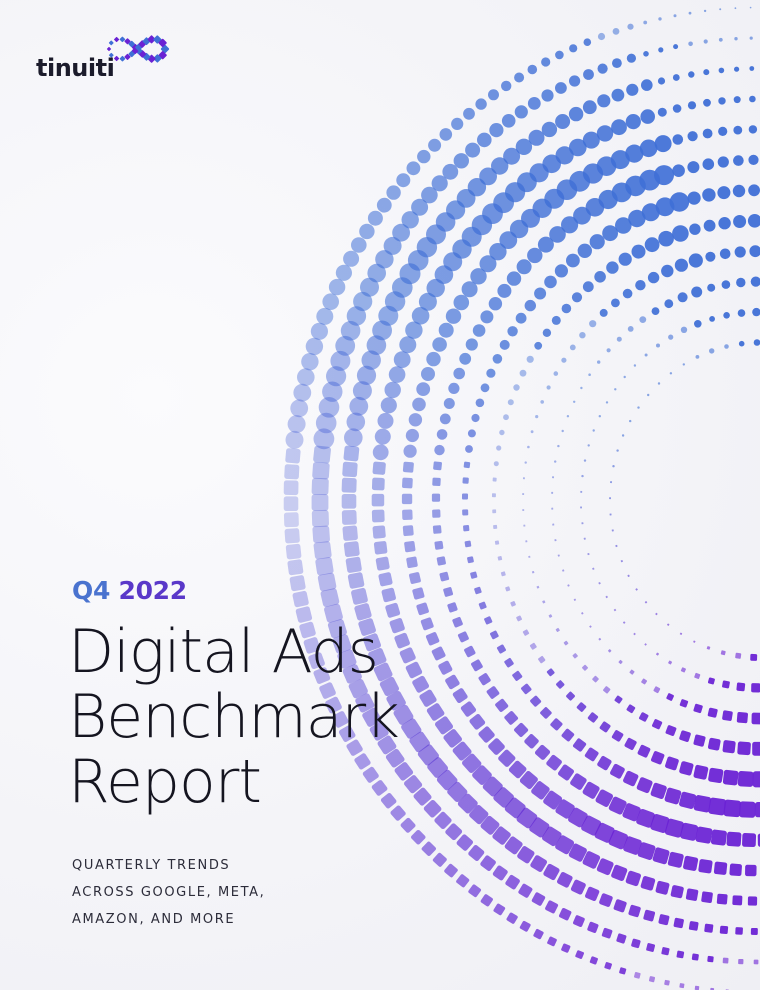  Describe the element at coordinates (165, 782) in the screenshot. I see `title-line-3: Report` at that location.